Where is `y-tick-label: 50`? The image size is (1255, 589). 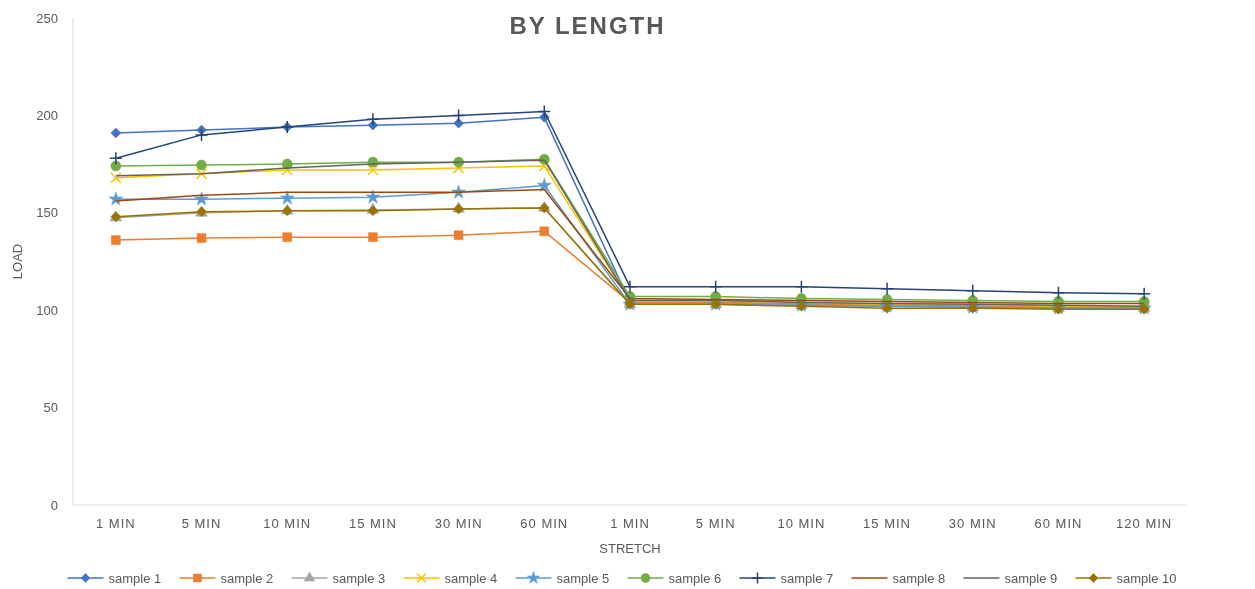 y-tick-label: 50 is located at coordinates (50, 408).